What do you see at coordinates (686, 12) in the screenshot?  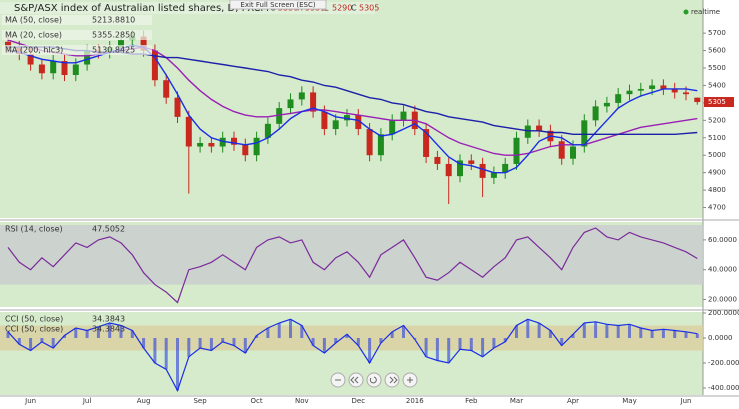 I see `status-dot` at bounding box center [686, 12].